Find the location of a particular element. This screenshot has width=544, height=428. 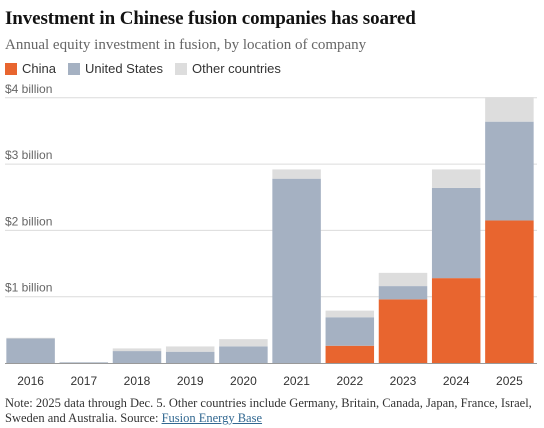

legend-item-united-states: United States is located at coordinates (115, 68).